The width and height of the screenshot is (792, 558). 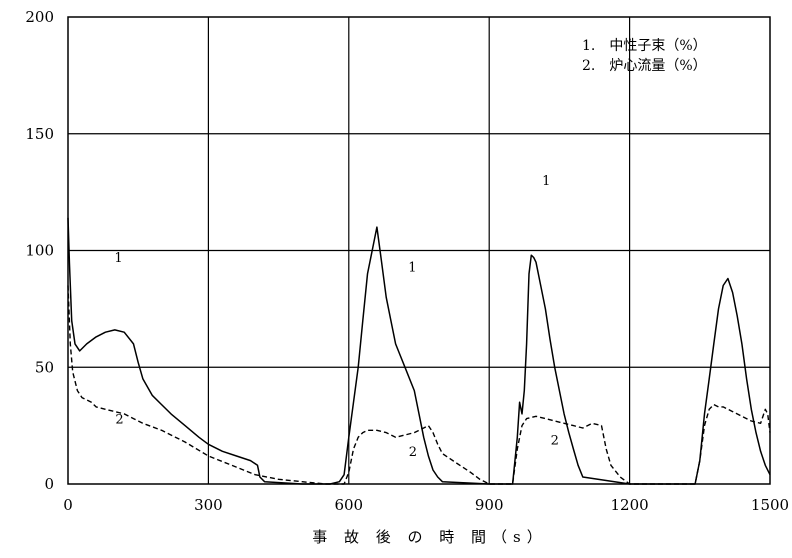 I want to click on y-tick-labels: 0 50 100 150 200, so click(x=39, y=250).